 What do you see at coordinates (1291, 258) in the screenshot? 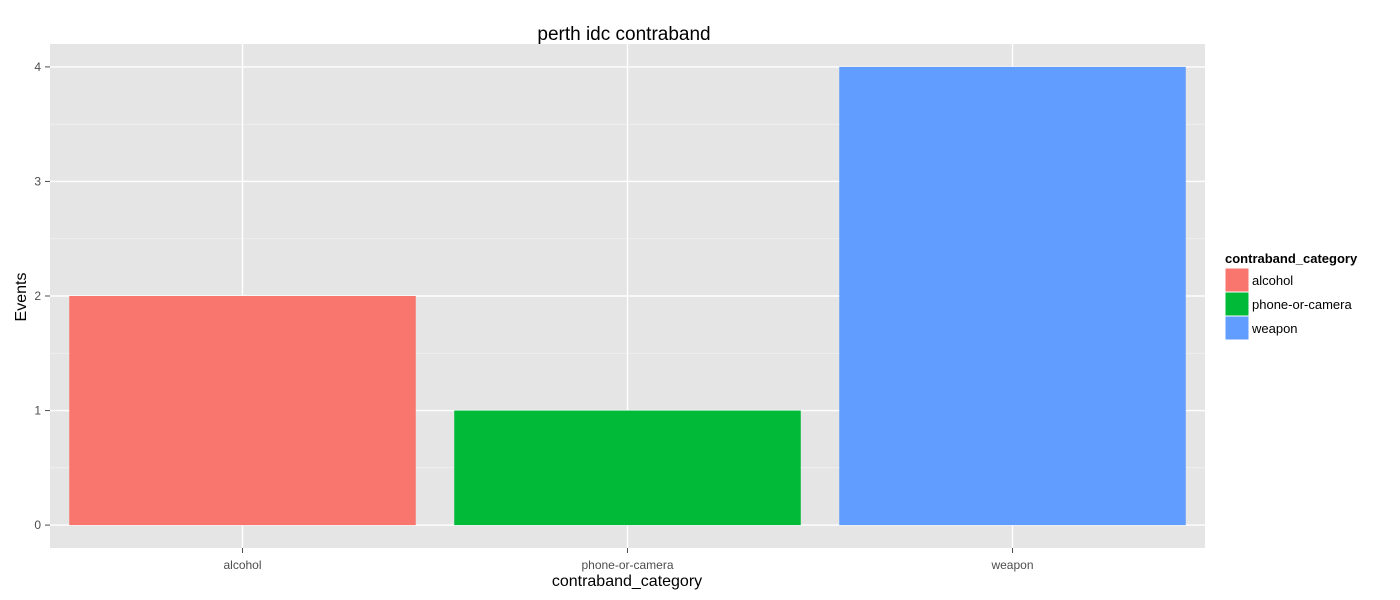
I see `legend-title: contraband_category` at bounding box center [1291, 258].